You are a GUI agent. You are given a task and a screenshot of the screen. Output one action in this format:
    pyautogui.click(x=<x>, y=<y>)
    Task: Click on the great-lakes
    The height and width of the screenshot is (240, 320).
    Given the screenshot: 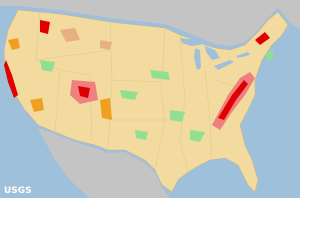 What is the action you would take?
    pyautogui.click(x=215, y=54)
    